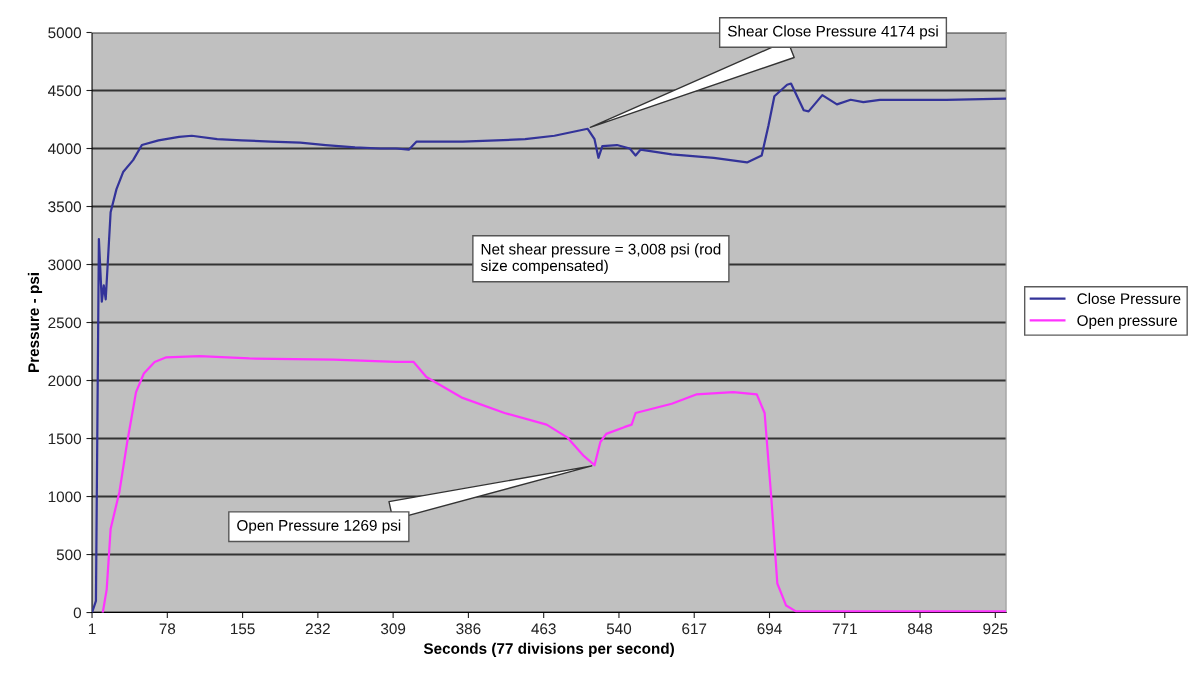  Describe the element at coordinates (1129, 298) in the screenshot. I see `legend-label: Close Pressure` at that location.